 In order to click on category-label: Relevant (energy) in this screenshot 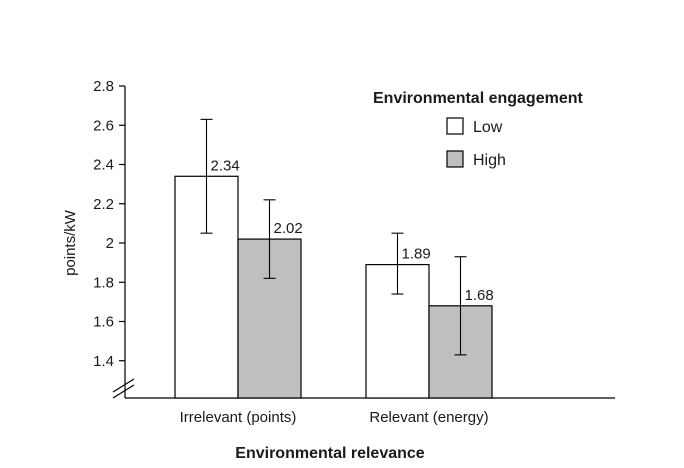, I will do `click(428, 417)`.